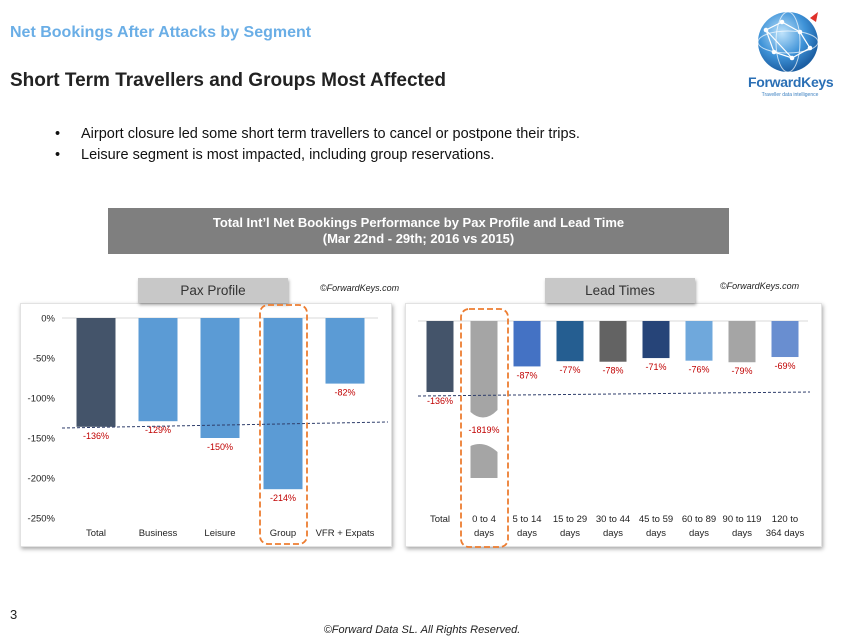  I want to click on x-tick-label: 120 to, so click(785, 519).